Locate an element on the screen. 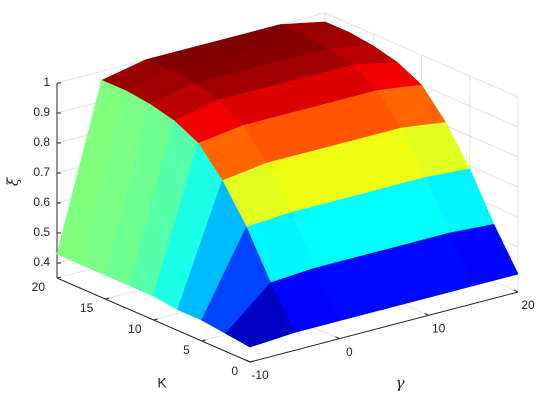 The image size is (550, 400). y-axis-label: K is located at coordinates (162, 383).